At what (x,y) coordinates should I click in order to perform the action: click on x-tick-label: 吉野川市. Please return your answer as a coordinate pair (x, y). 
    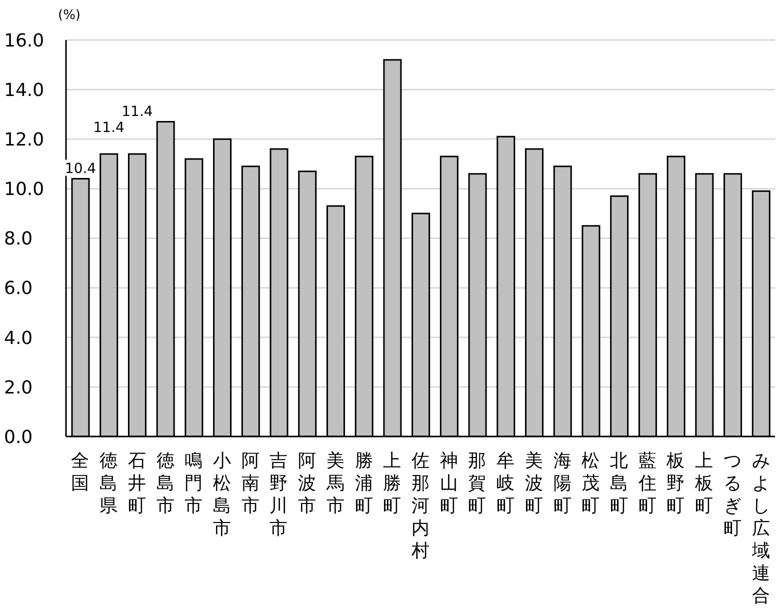
    Looking at the image, I should click on (279, 494).